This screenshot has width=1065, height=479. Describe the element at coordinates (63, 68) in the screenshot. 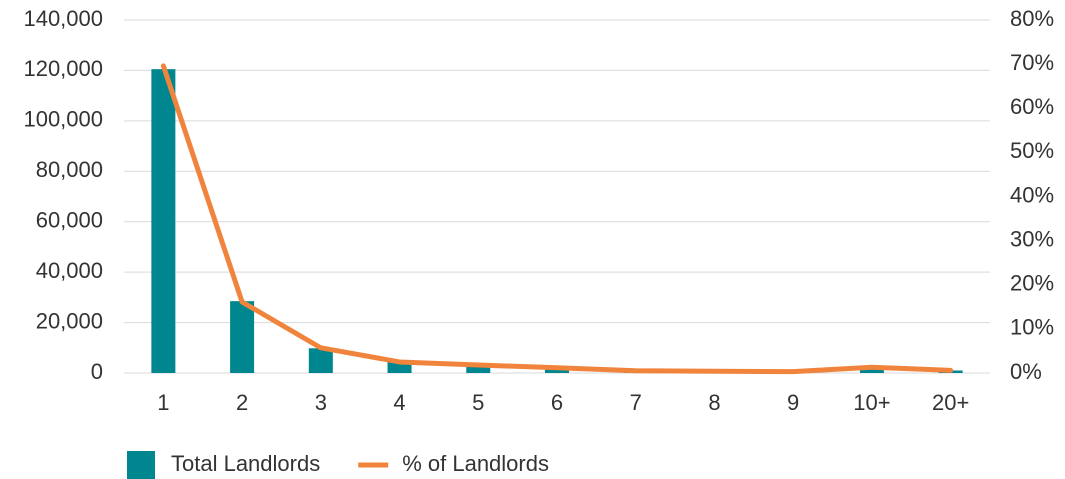

I see `y-tick-label: 120,000` at that location.